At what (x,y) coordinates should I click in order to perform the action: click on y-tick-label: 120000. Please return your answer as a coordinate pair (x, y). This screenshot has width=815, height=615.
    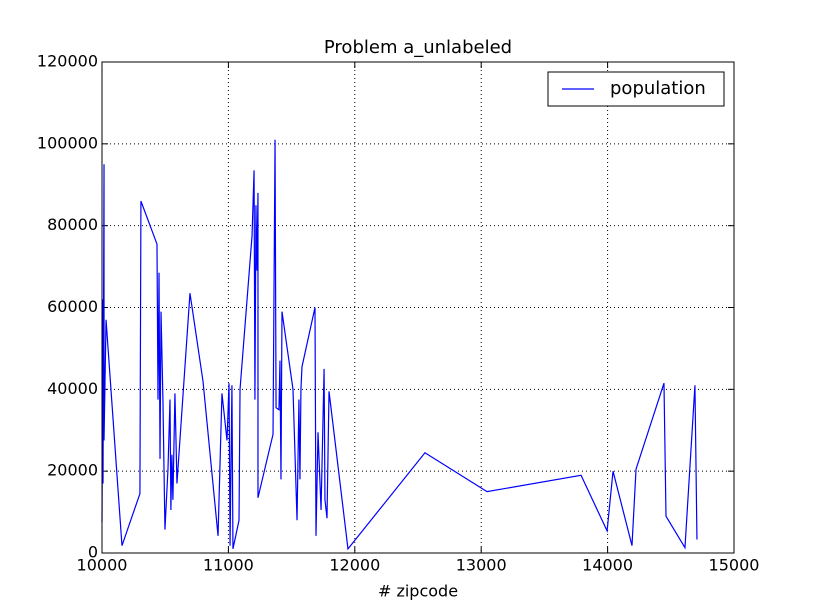
    Looking at the image, I should click on (67, 61).